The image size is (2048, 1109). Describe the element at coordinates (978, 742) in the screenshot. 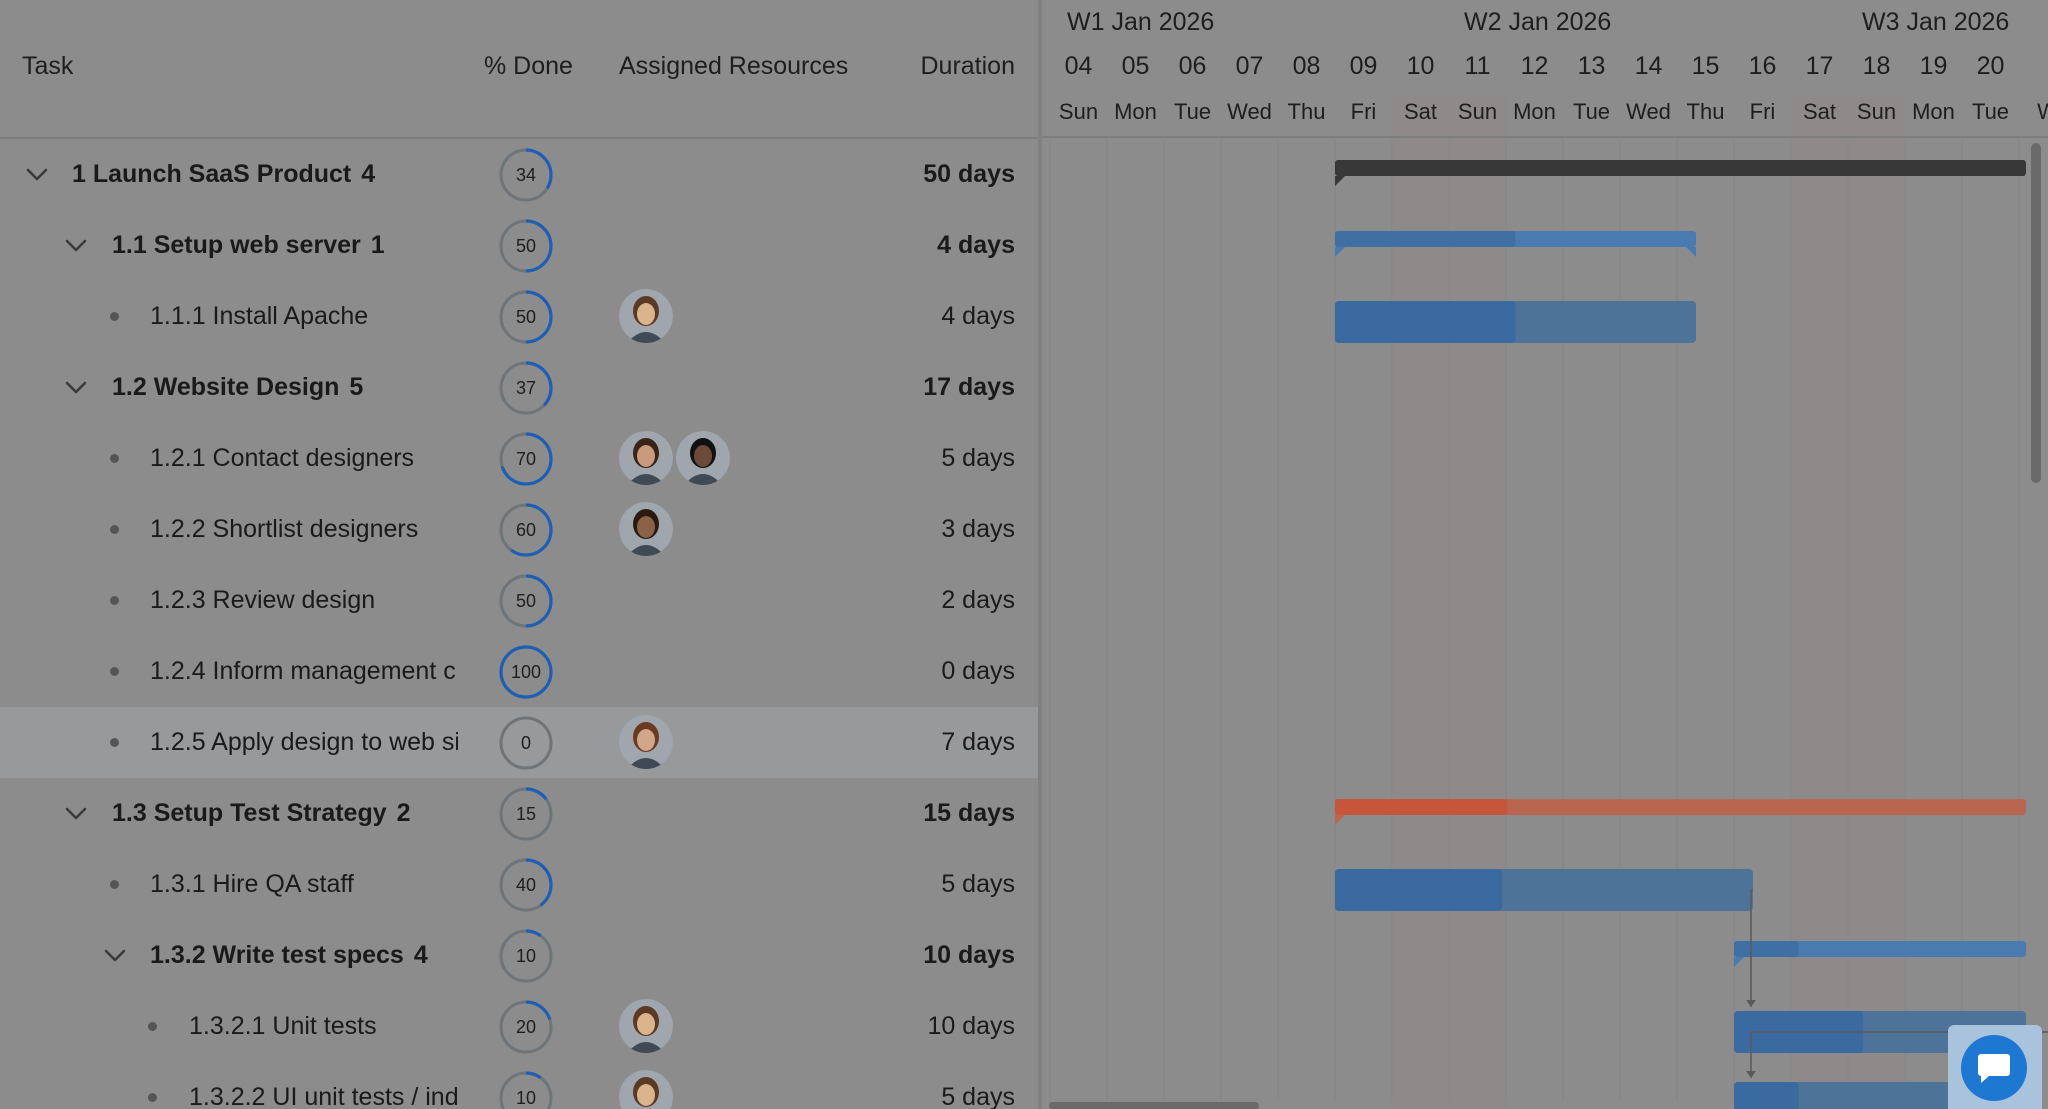

I see `task-duration: 7 days` at that location.